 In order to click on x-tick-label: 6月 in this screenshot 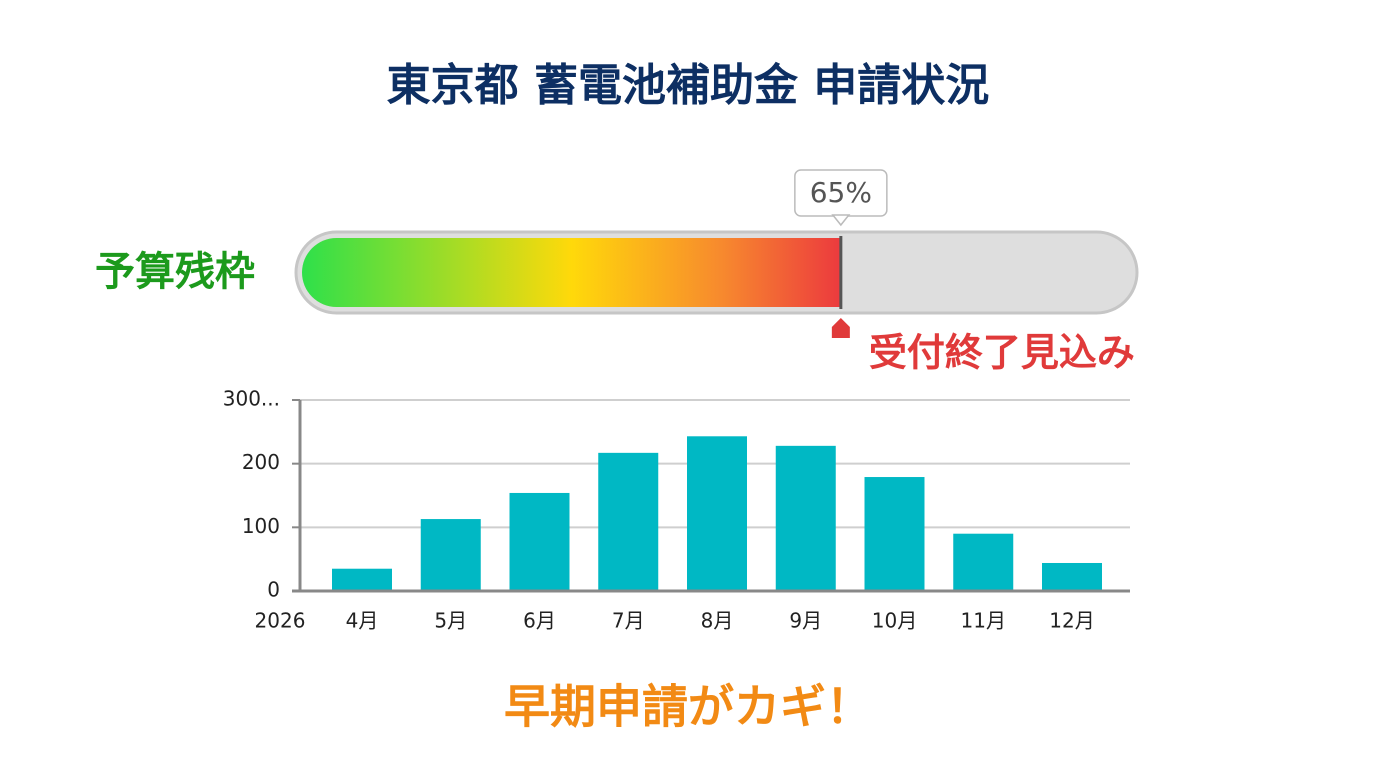, I will do `click(539, 621)`.